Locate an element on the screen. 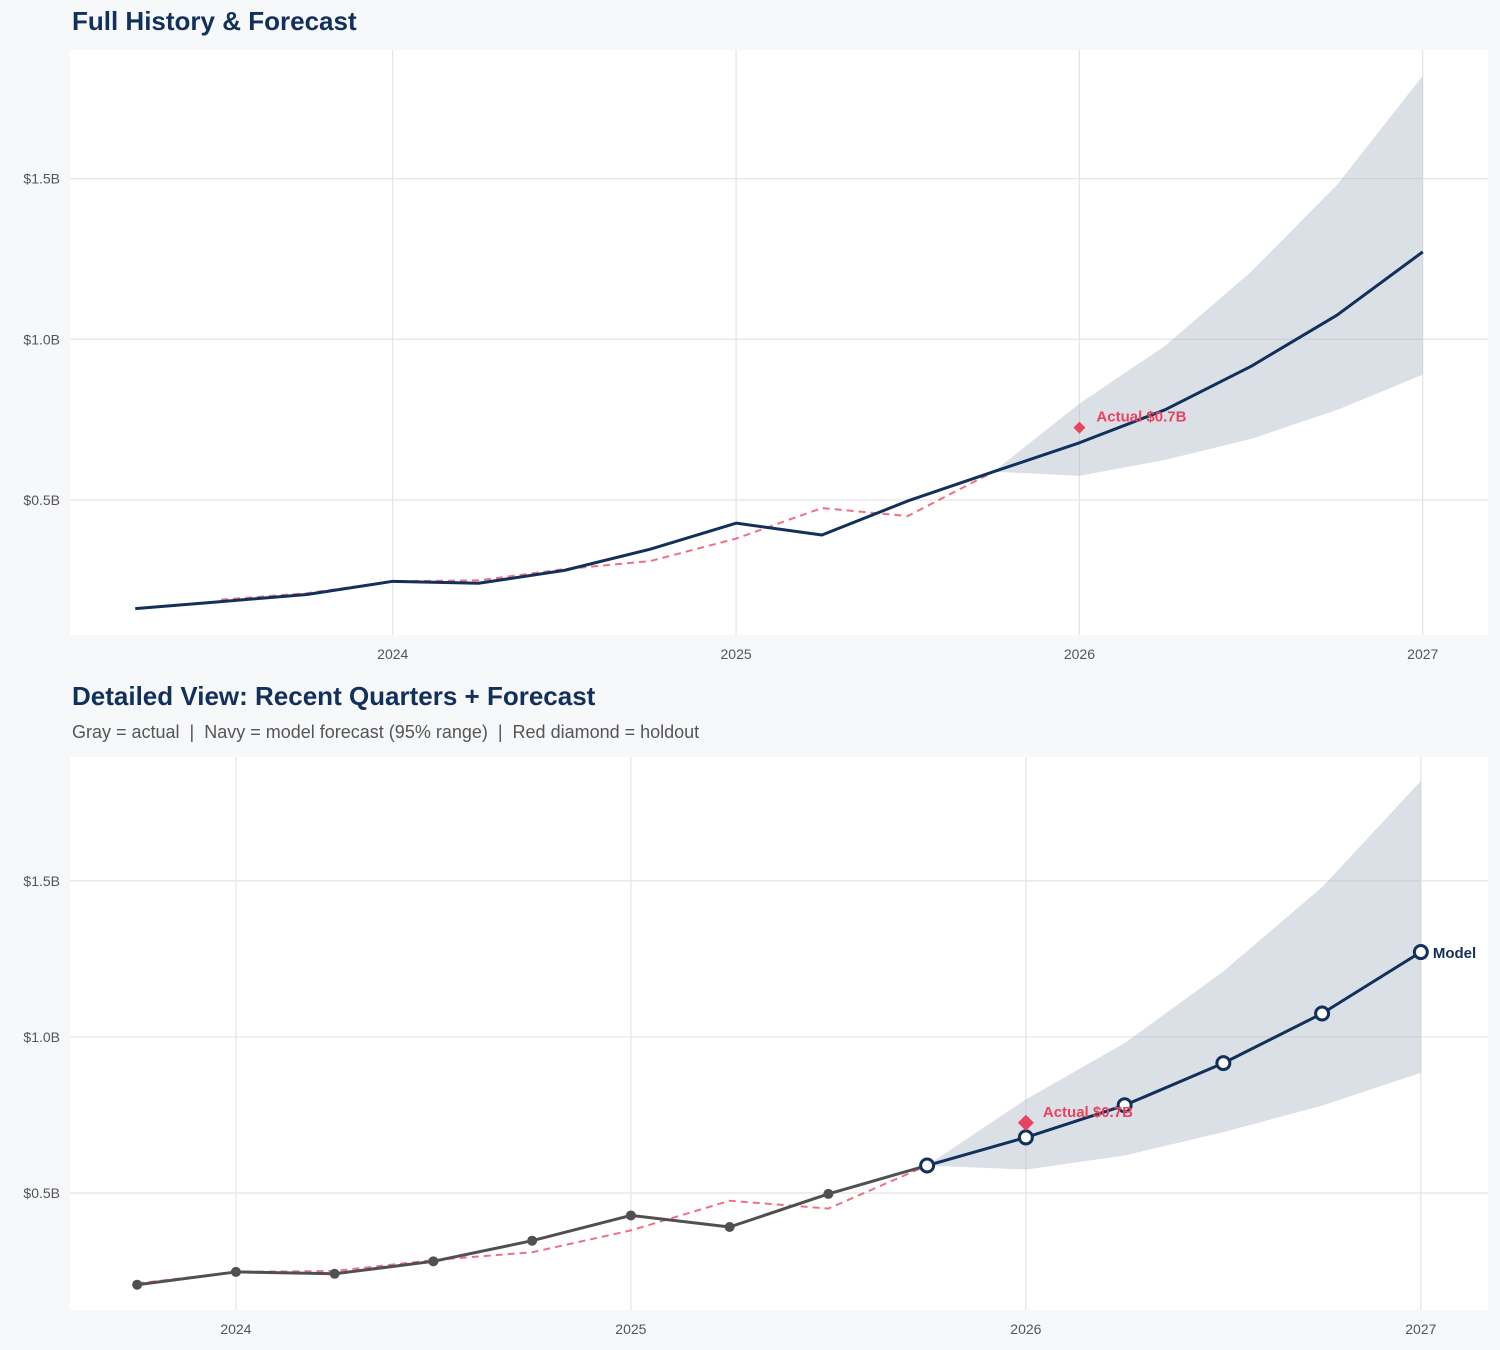 This screenshot has height=1350, width=1500. series-label-model: Model is located at coordinates (1454, 953).